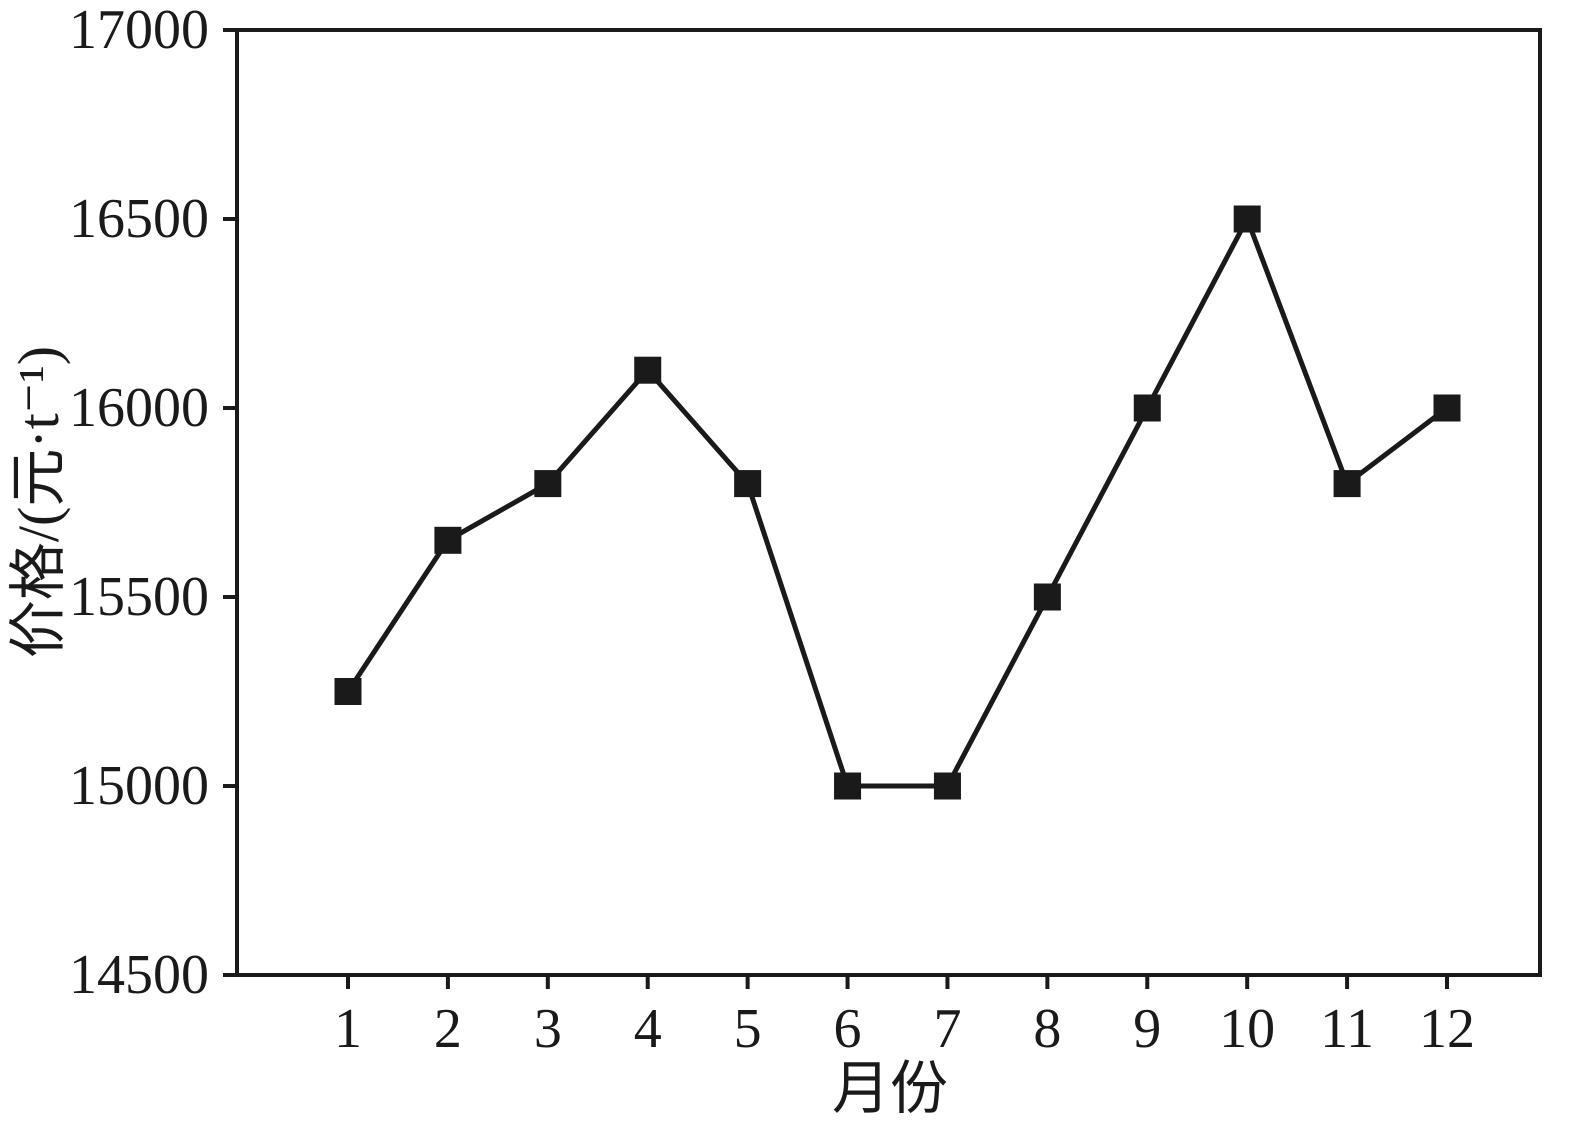 The image size is (1575, 1136). What do you see at coordinates (139, 408) in the screenshot?
I see `y-tick-label: 16000` at bounding box center [139, 408].